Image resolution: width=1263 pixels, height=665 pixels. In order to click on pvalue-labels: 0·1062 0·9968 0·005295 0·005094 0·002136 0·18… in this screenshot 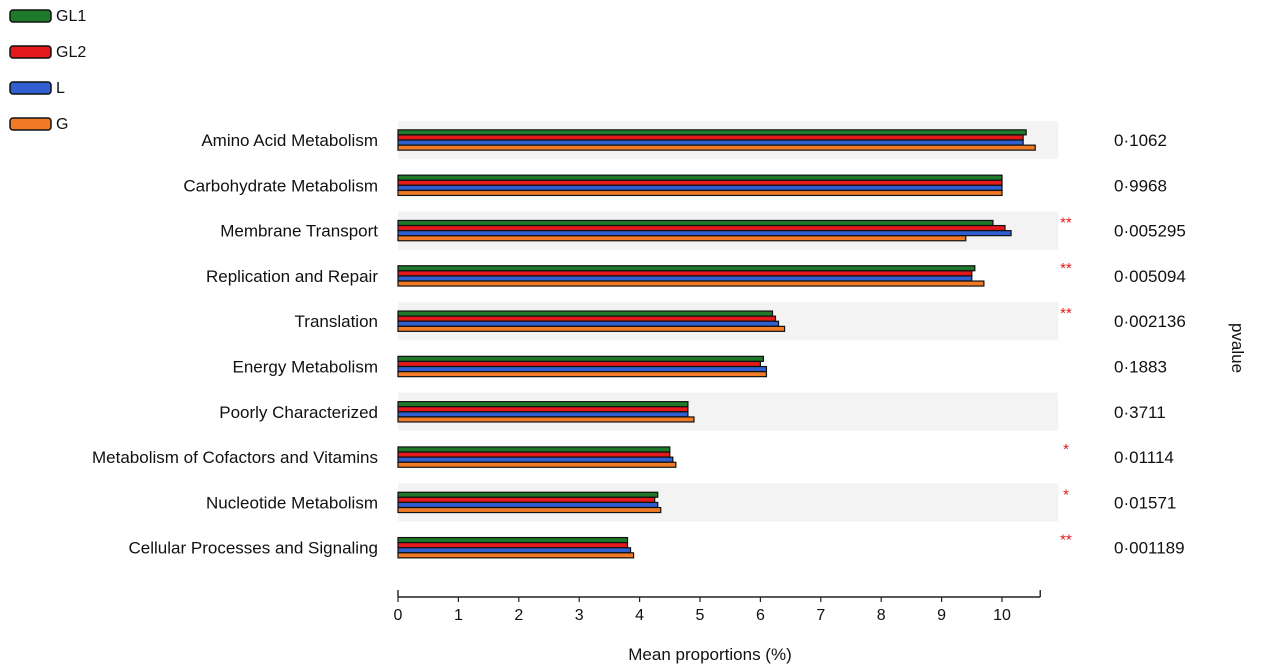, I will do `click(1150, 344)`.